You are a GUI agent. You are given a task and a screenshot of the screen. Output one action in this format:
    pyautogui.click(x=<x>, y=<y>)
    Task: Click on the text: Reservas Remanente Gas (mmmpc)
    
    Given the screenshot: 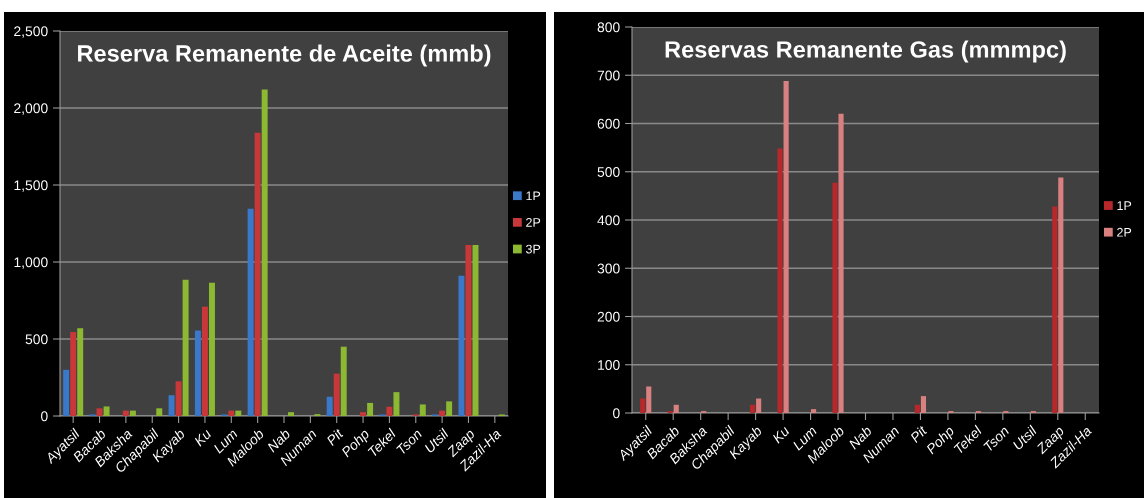 What is the action you would take?
    pyautogui.click(x=865, y=51)
    